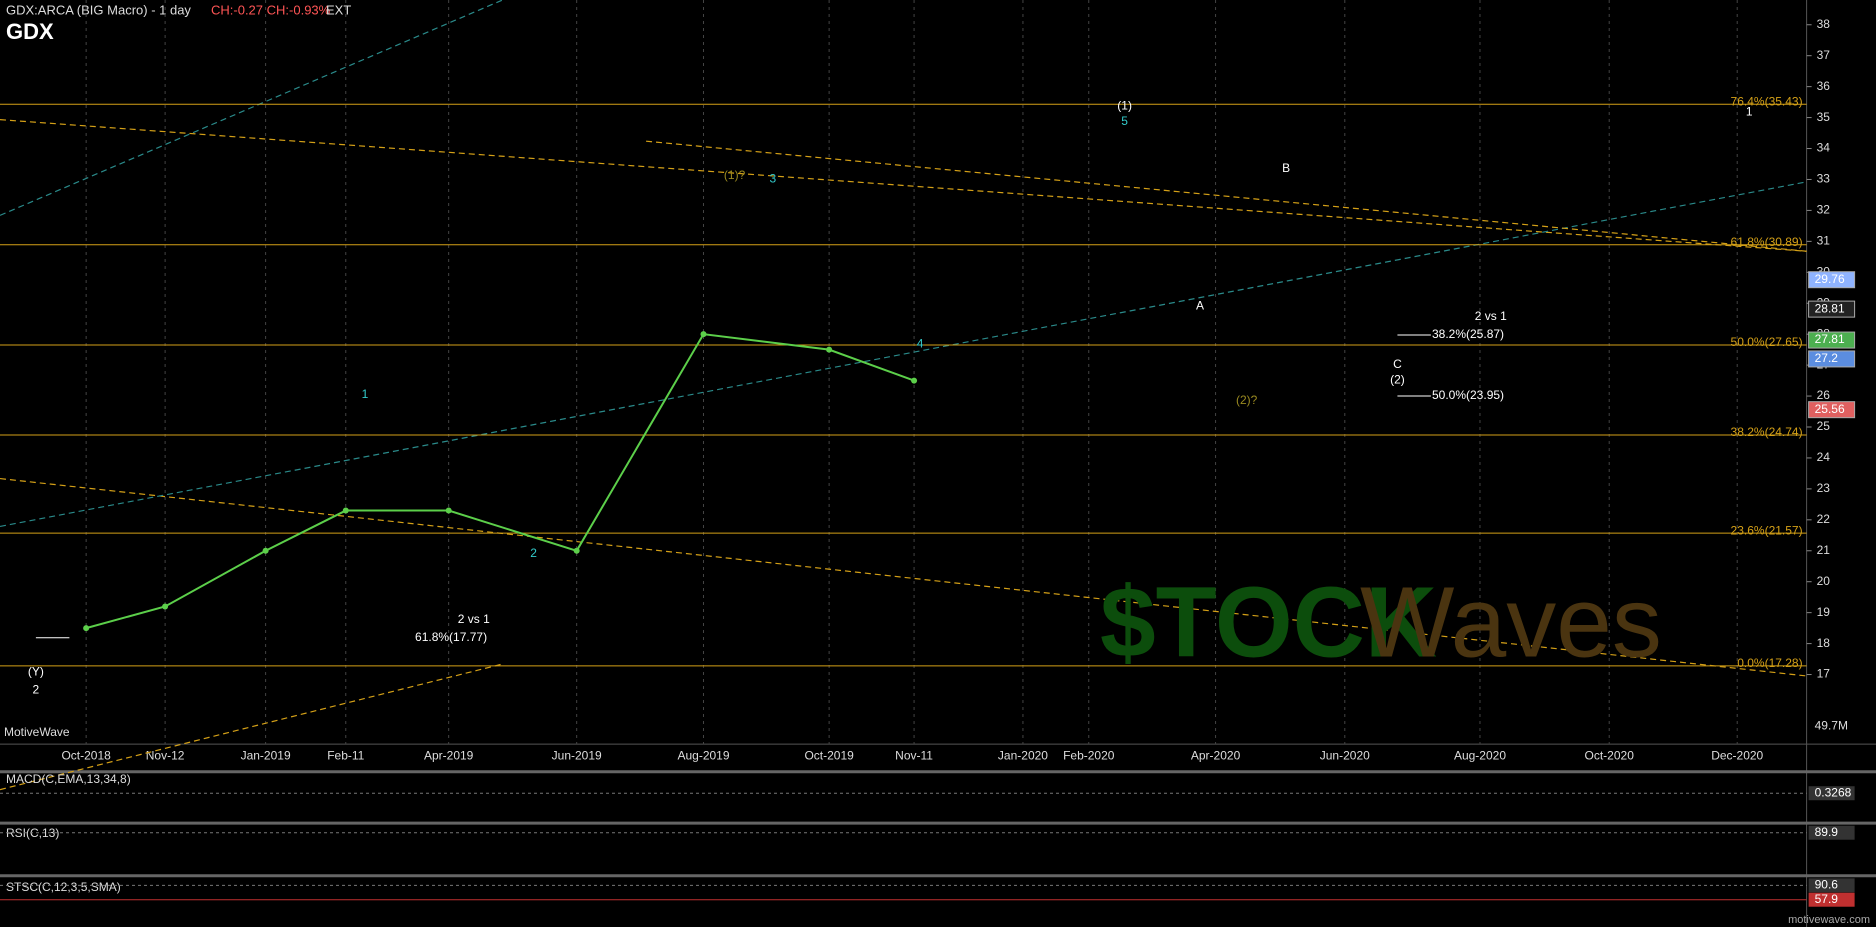 Image resolution: width=1876 pixels, height=927 pixels. Describe the element at coordinates (1397, 380) in the screenshot. I see `wave-label: (2)` at that location.